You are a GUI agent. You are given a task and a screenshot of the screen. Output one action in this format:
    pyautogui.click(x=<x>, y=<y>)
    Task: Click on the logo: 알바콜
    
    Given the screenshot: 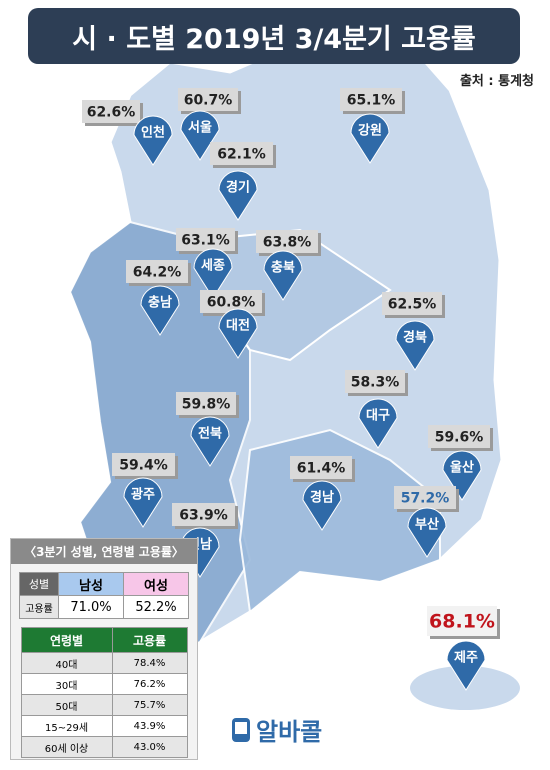 What is the action you would take?
    pyautogui.click(x=276, y=729)
    